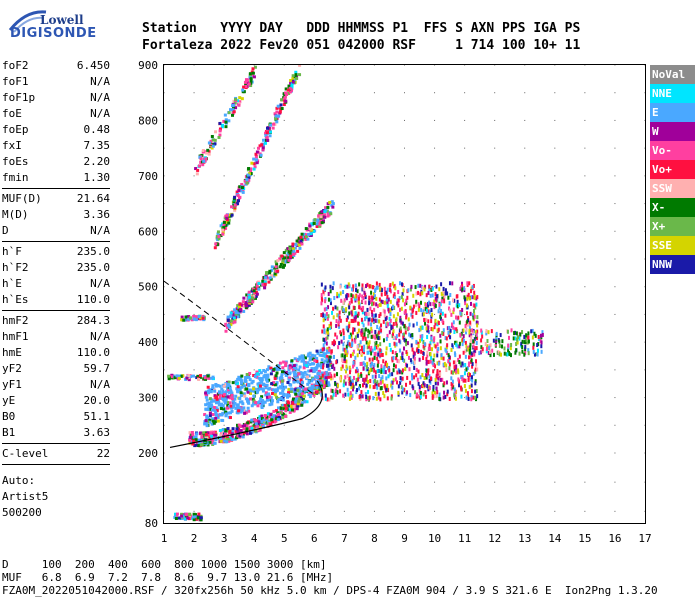 This screenshot has width=700, height=600. What do you see at coordinates (434, 538) in the screenshot?
I see `x-tick-label: 10` at bounding box center [434, 538].